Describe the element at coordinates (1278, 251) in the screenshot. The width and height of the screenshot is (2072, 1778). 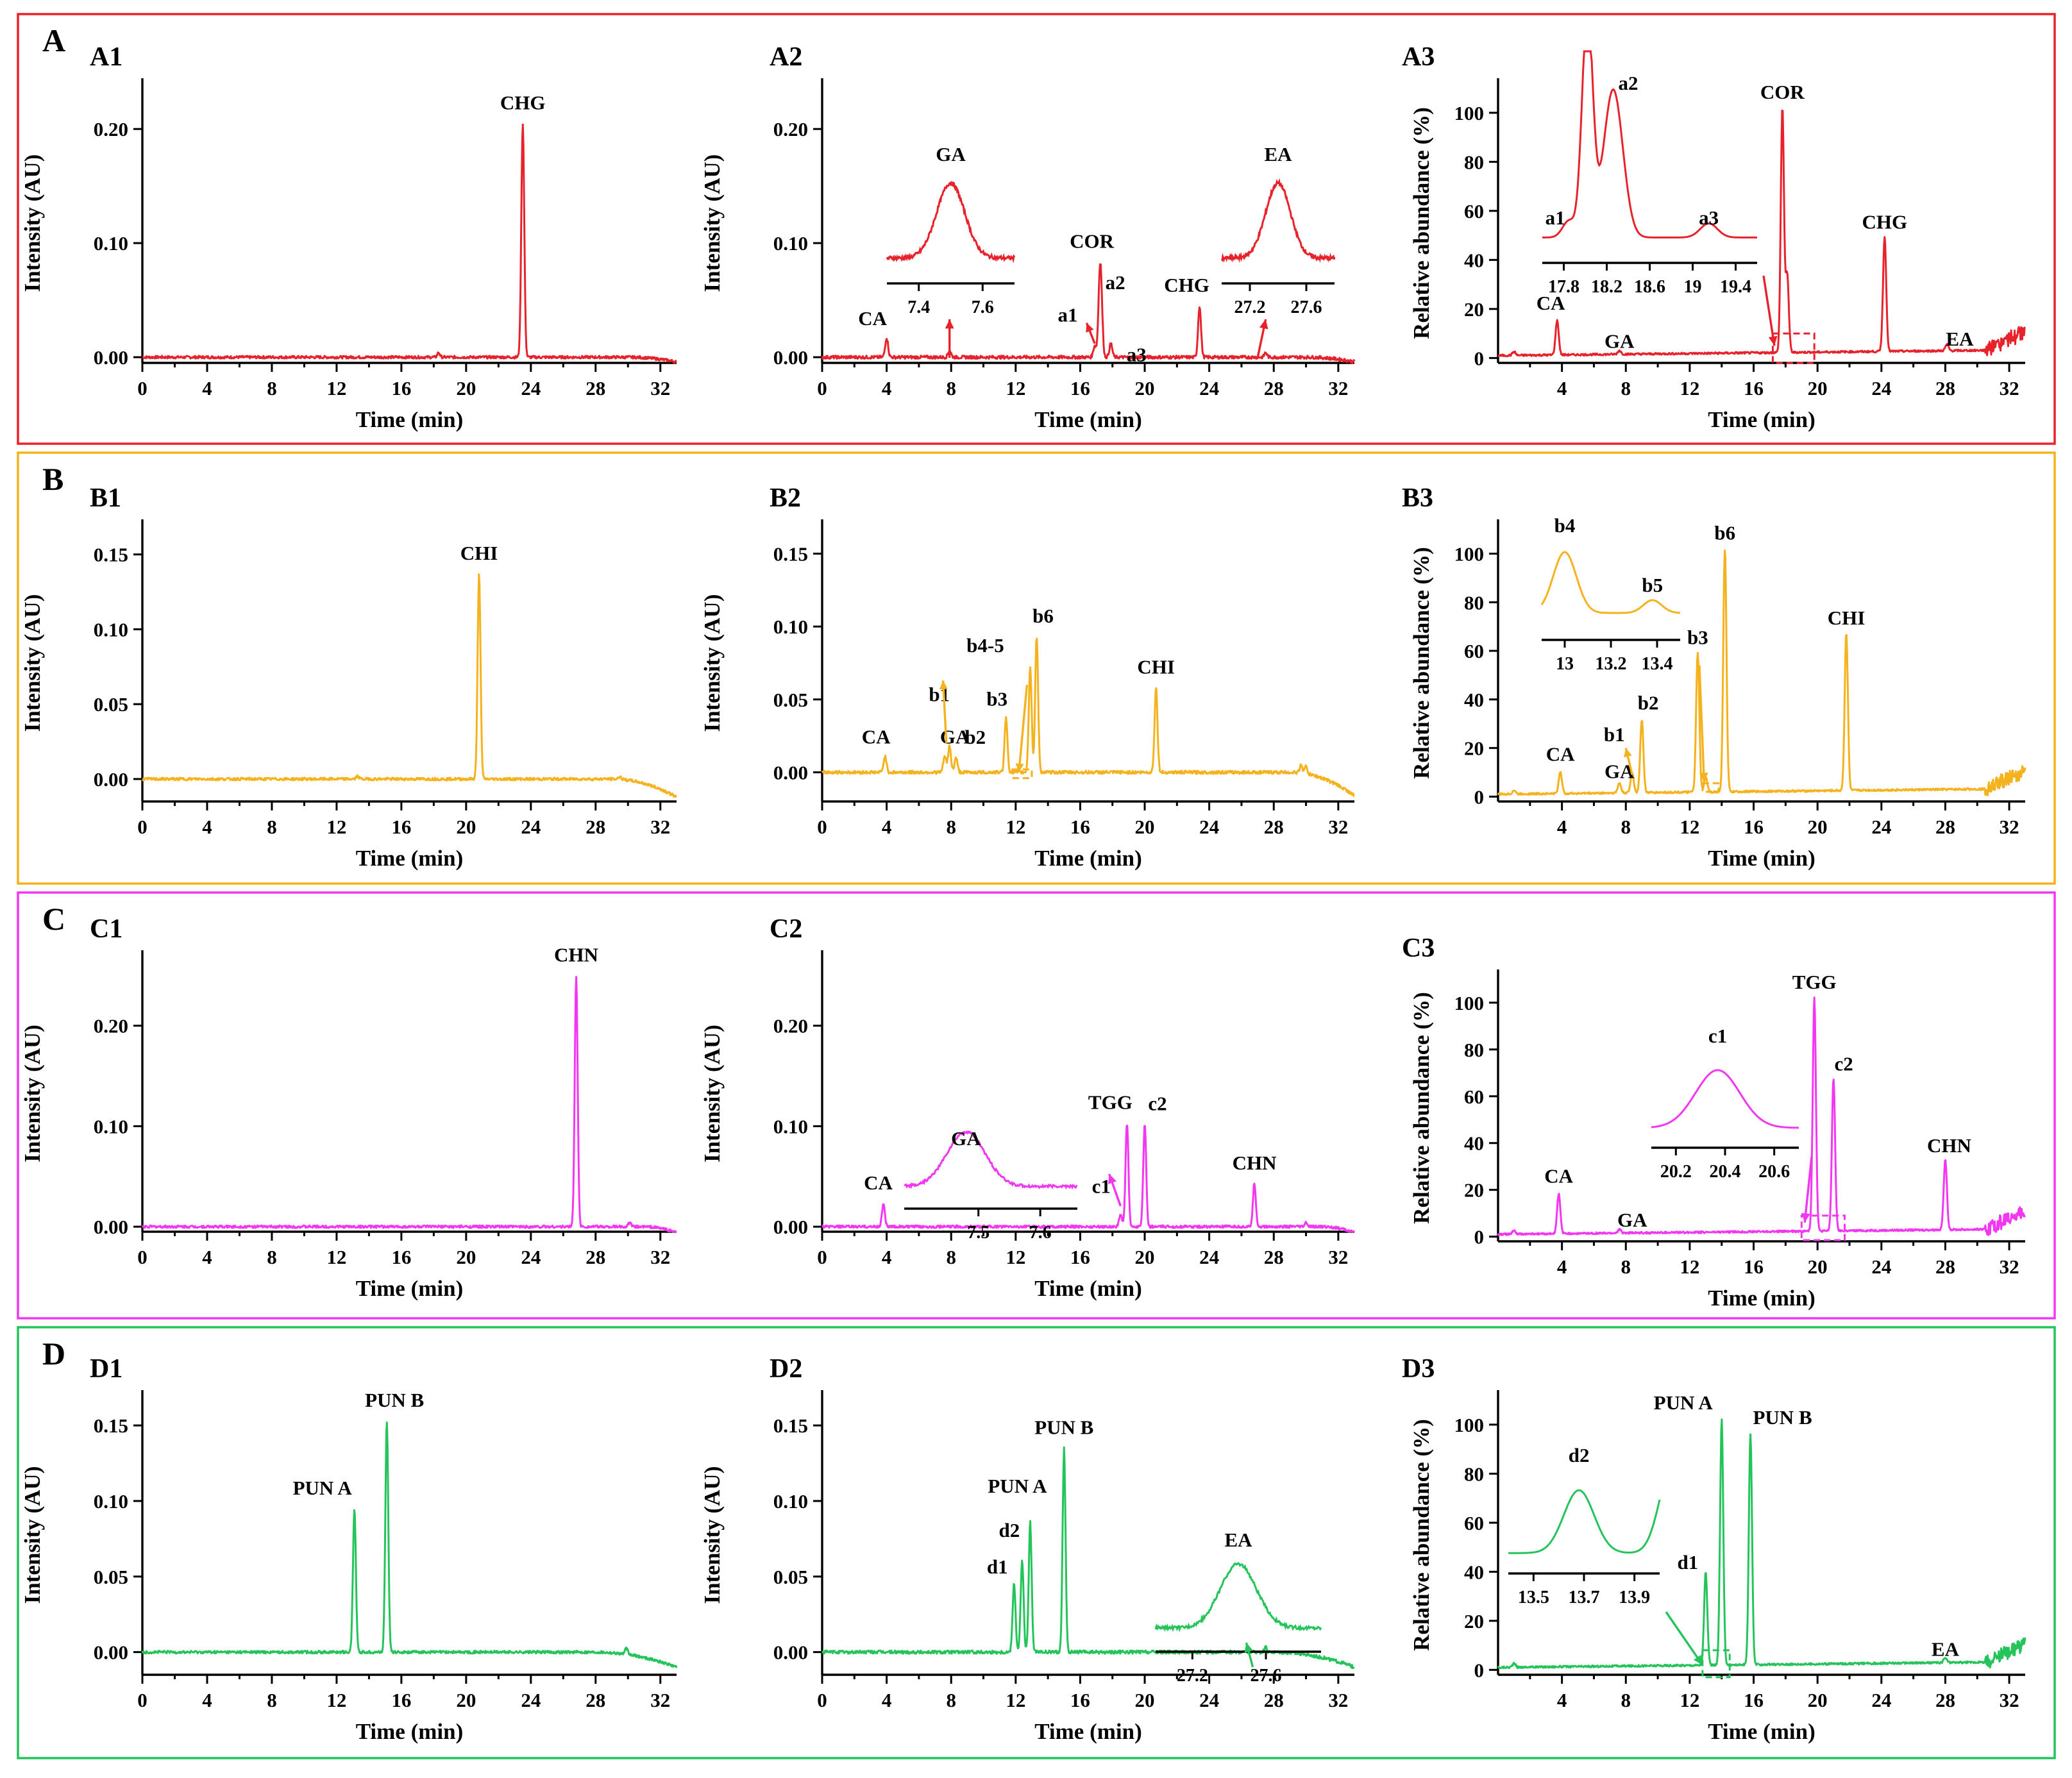
I see `inset-chart: 27.2 27.6 EA` at that location.